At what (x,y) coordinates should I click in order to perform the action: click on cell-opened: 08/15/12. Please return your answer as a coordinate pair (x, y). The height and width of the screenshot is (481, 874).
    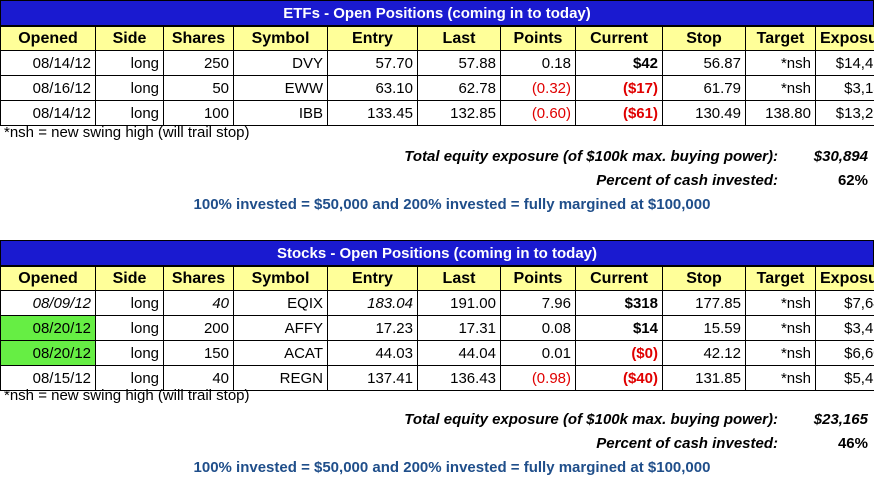
    Looking at the image, I should click on (48, 378).